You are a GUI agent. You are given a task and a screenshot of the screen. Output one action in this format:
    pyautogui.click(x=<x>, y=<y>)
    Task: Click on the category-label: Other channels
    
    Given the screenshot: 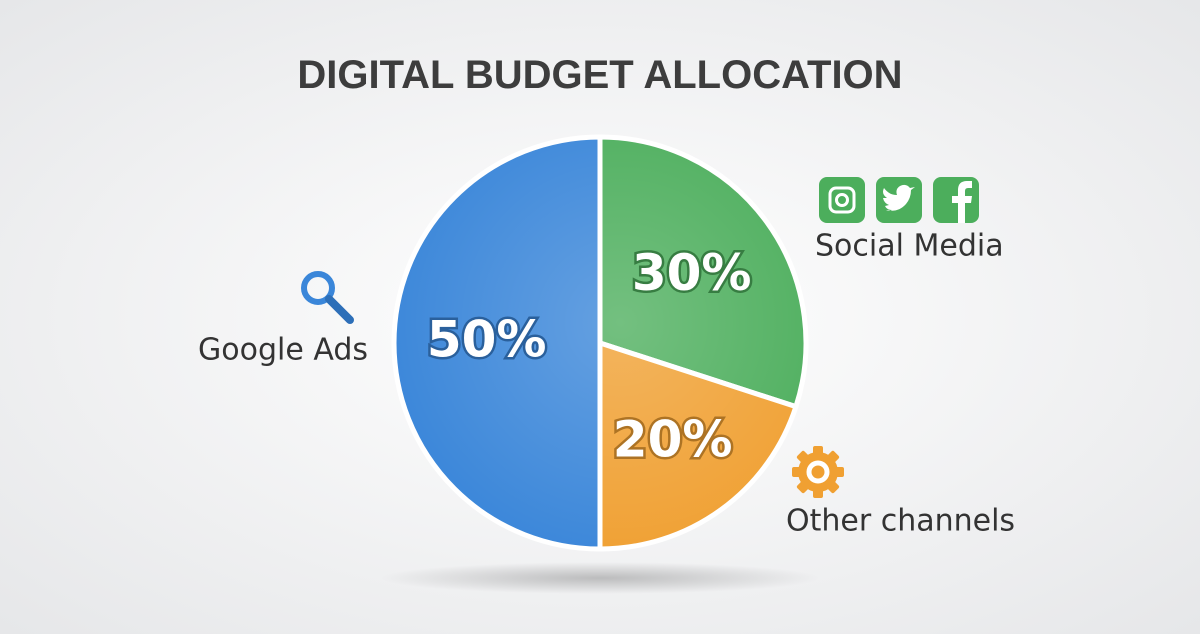 What is the action you would take?
    pyautogui.click(x=900, y=521)
    